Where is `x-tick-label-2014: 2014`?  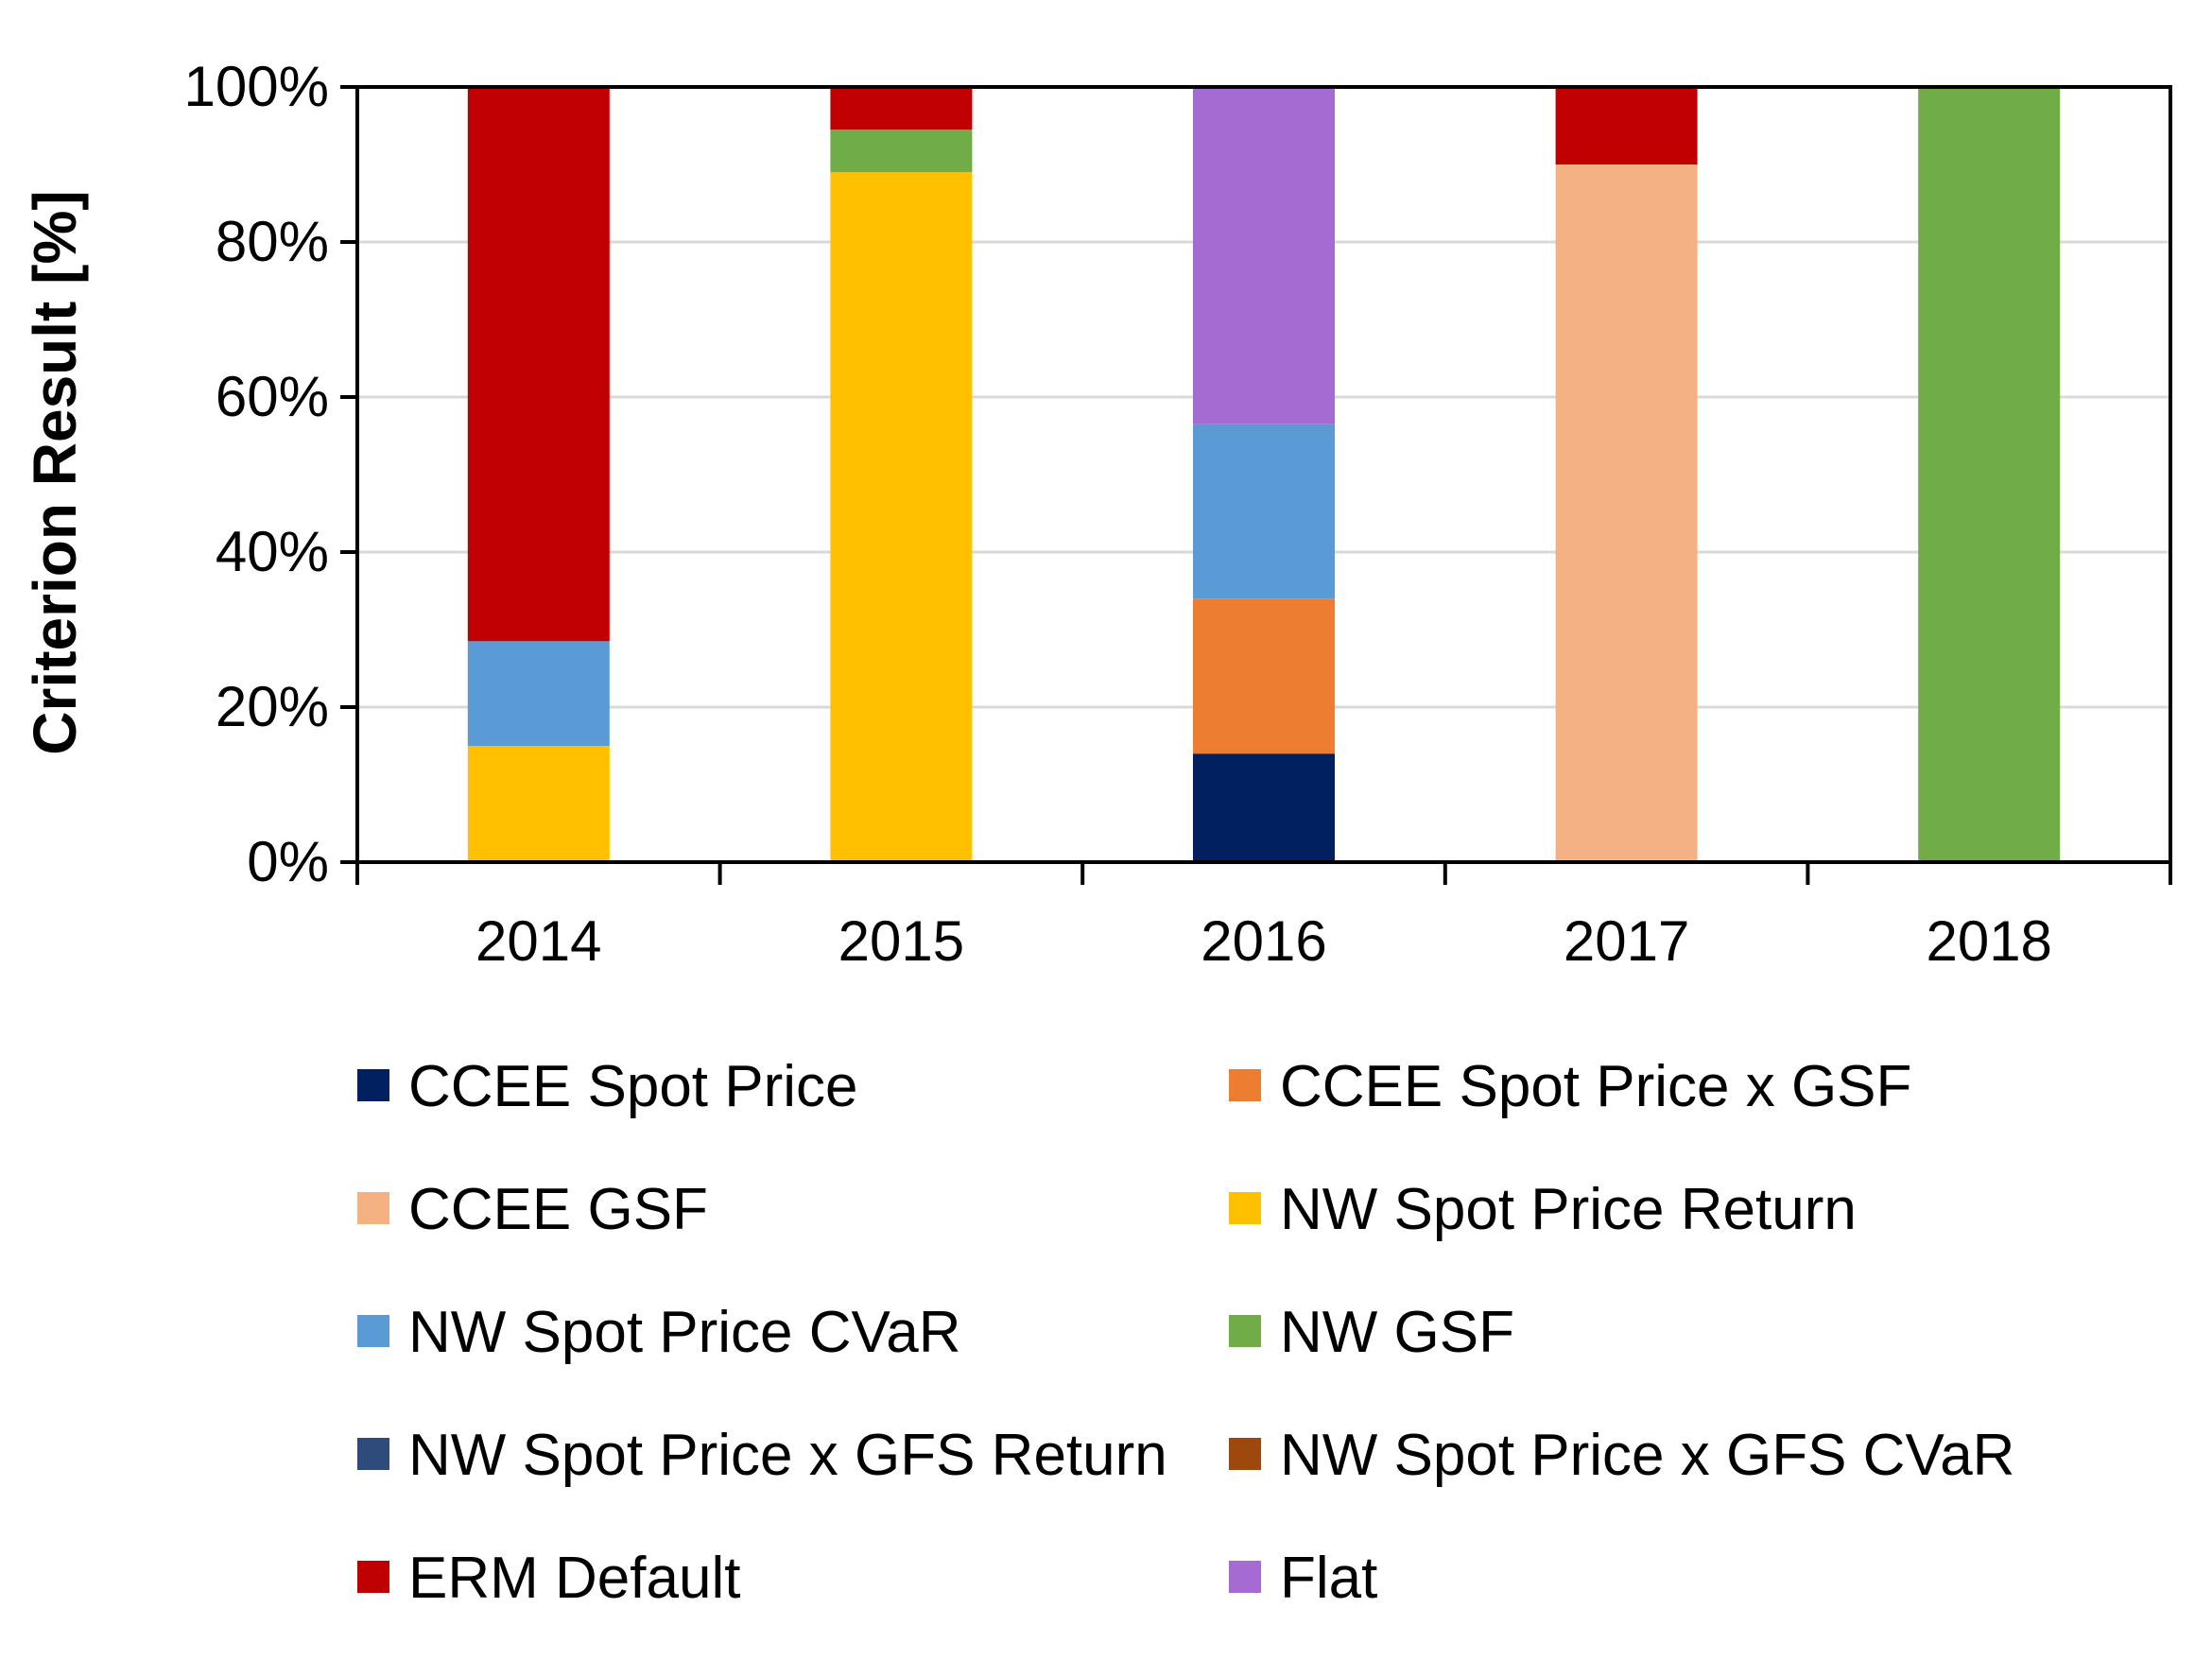
x-tick-label-2014: 2014 is located at coordinates (538, 941).